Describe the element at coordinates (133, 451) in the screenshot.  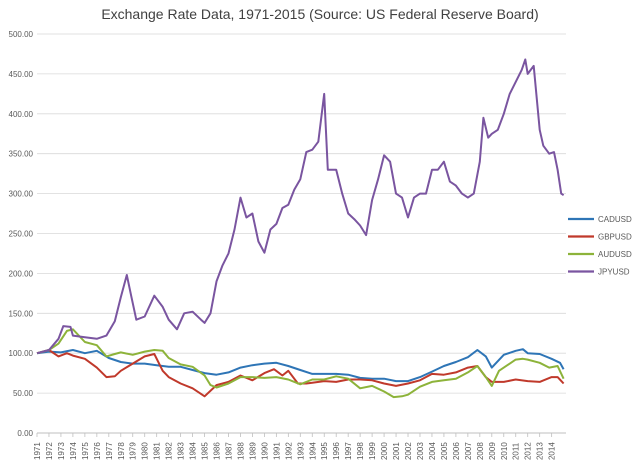
I see `x-tick-label: 1979` at that location.